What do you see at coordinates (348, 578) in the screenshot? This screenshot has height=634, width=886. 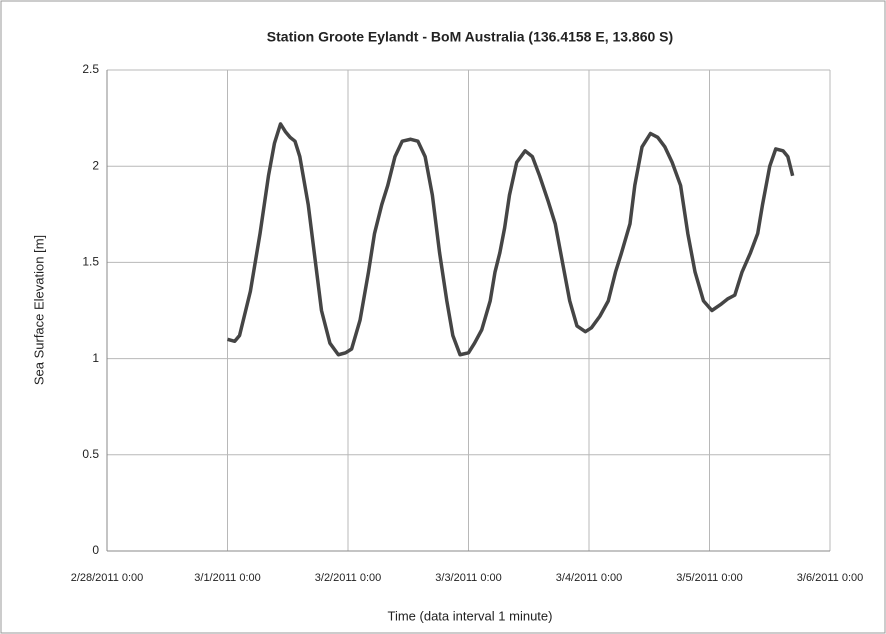 I see `x-tick-label: 3/2/2011 0:00` at bounding box center [348, 578].